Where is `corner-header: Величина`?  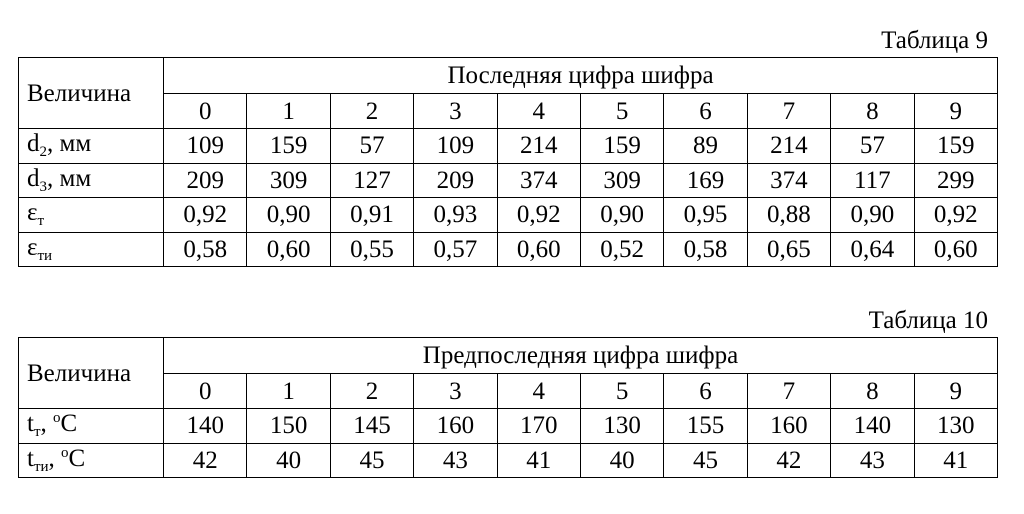
corner-header: Величина is located at coordinates (91, 93).